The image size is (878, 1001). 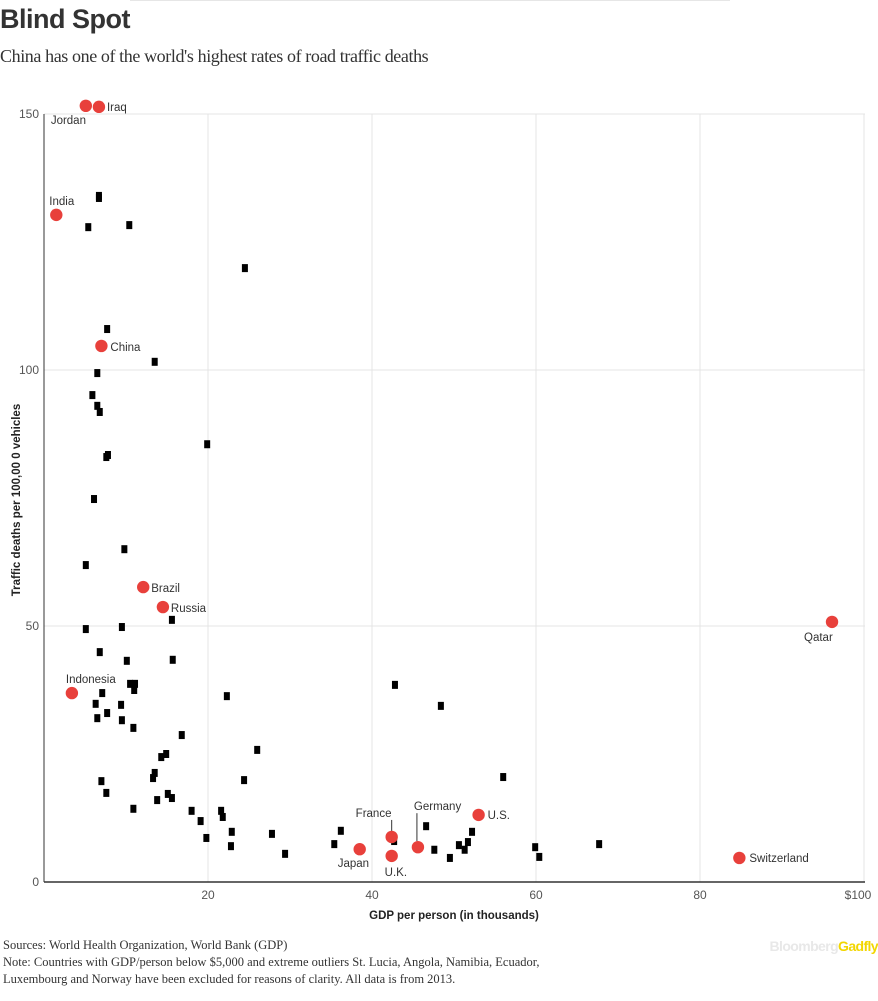 I want to click on data-point-india, so click(x=56, y=215).